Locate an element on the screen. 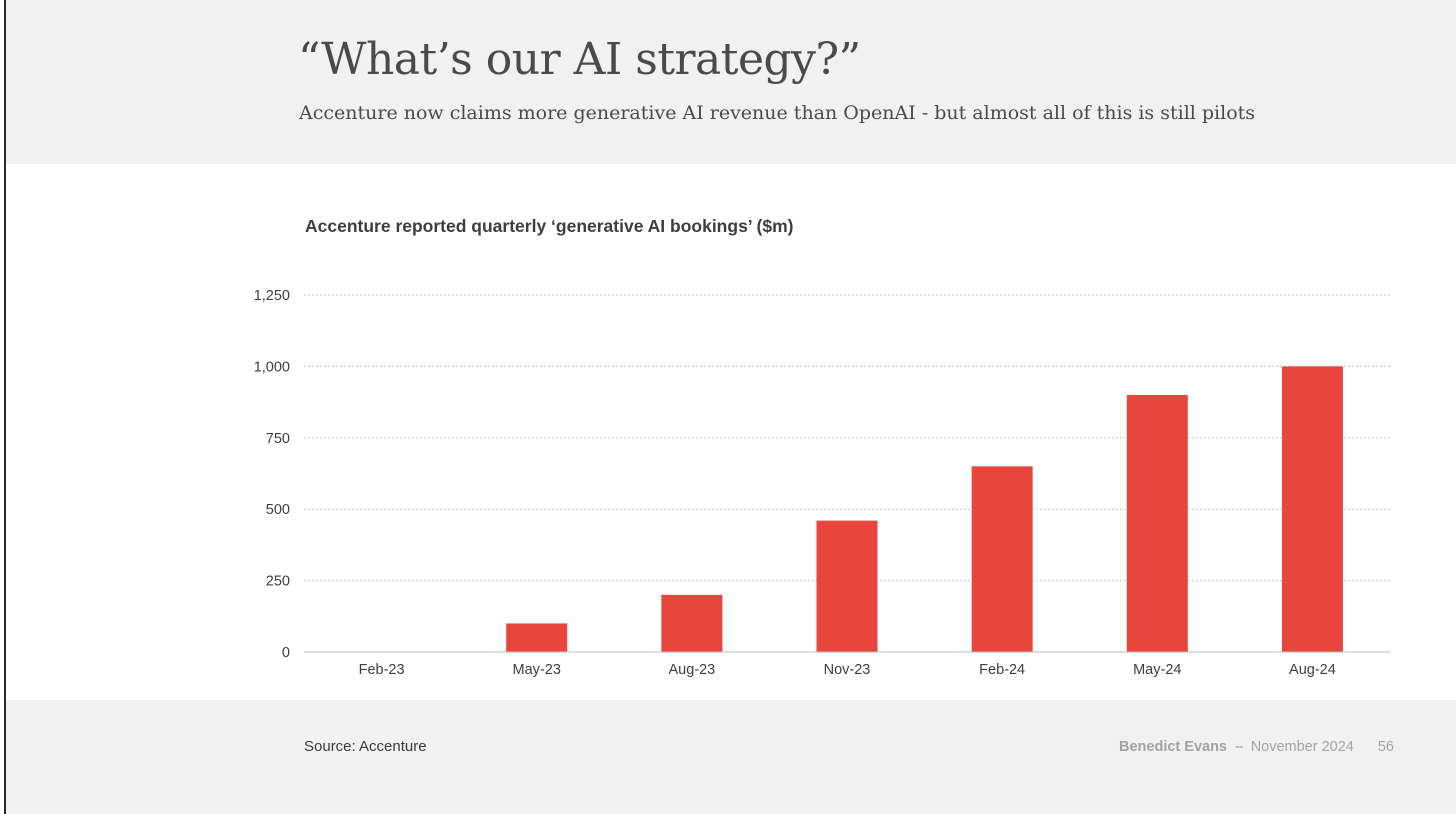  x-tick-label: May-24 is located at coordinates (1157, 670).